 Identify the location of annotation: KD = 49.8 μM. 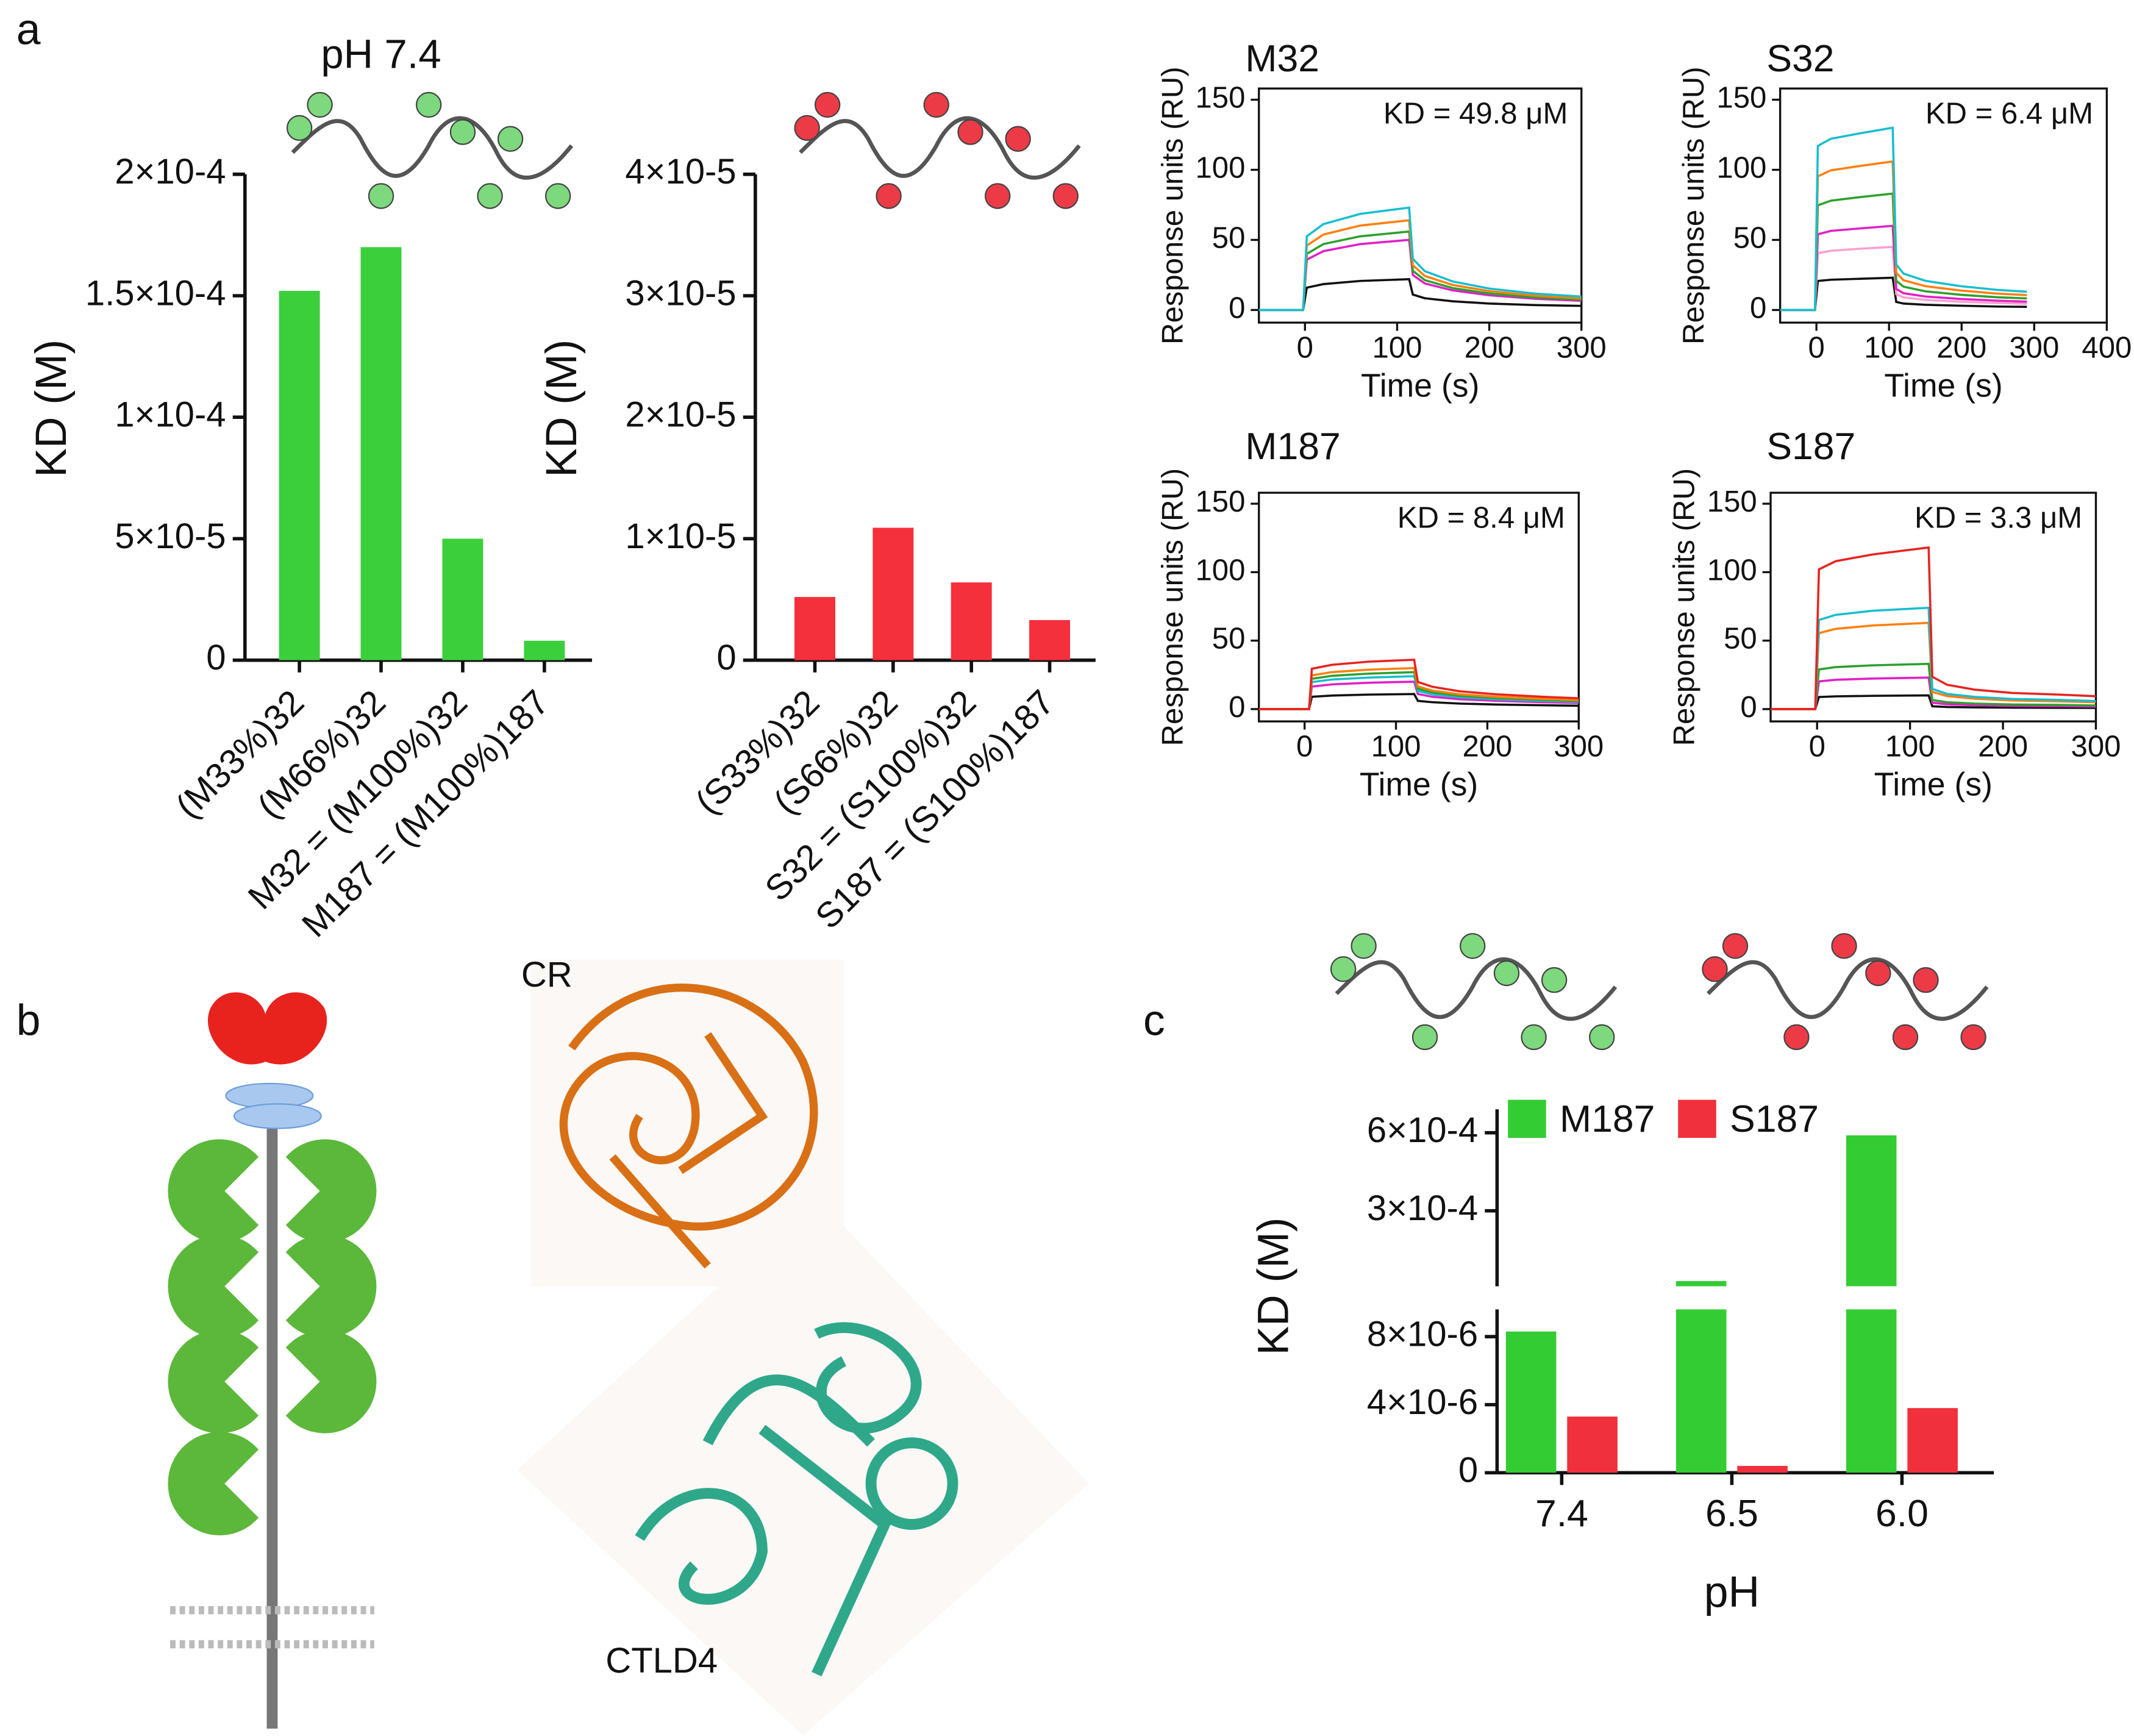
(1475, 114).